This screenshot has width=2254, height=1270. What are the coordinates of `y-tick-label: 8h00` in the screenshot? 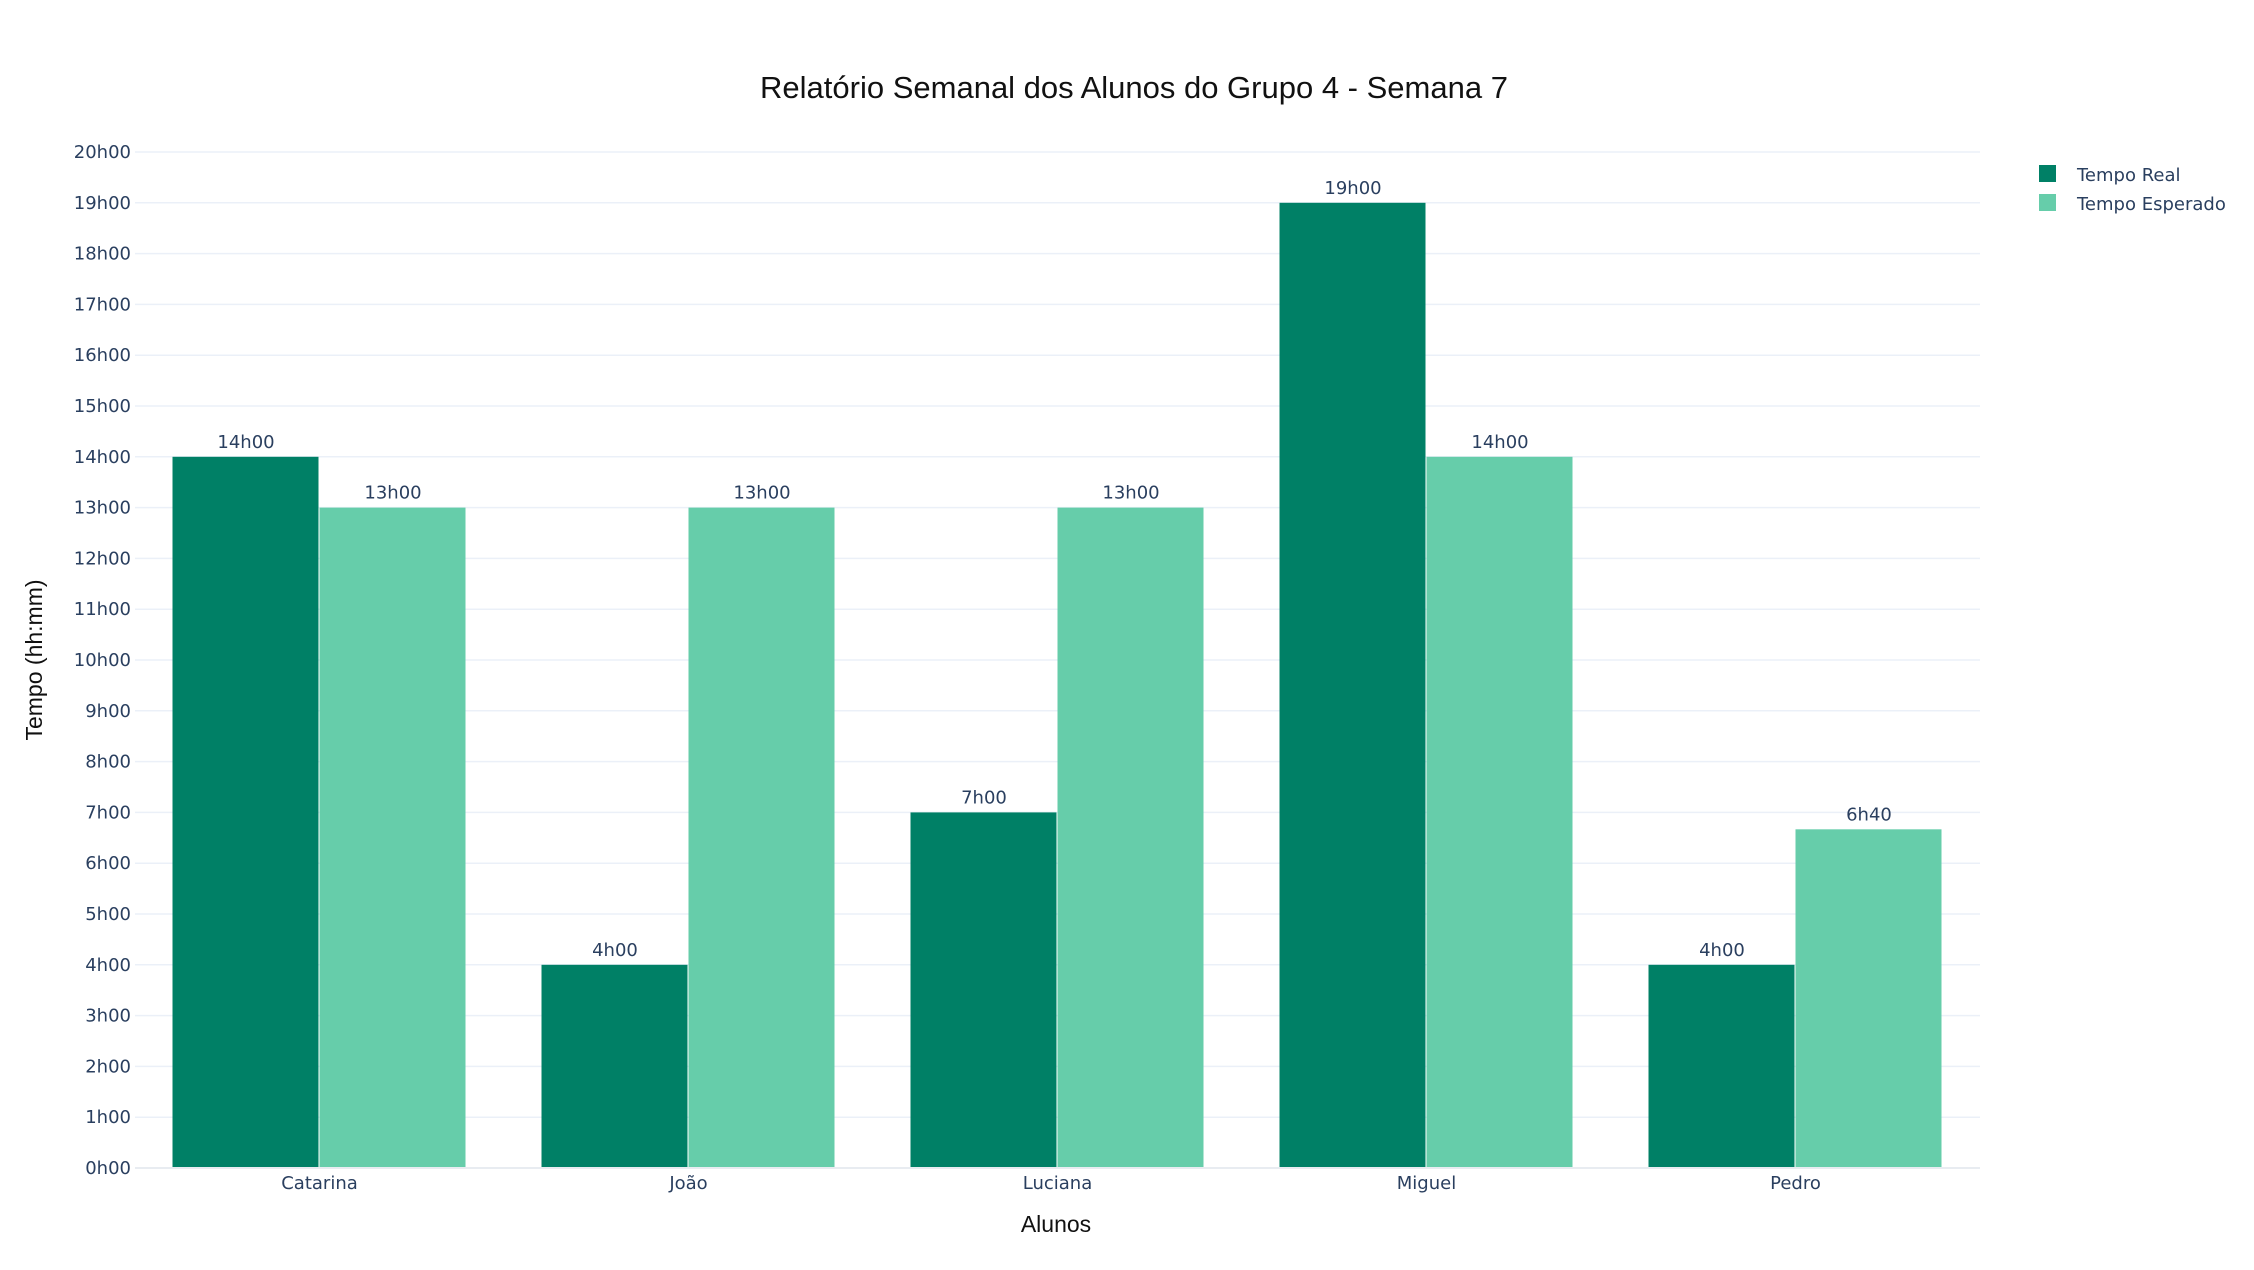 It's located at (108, 762).